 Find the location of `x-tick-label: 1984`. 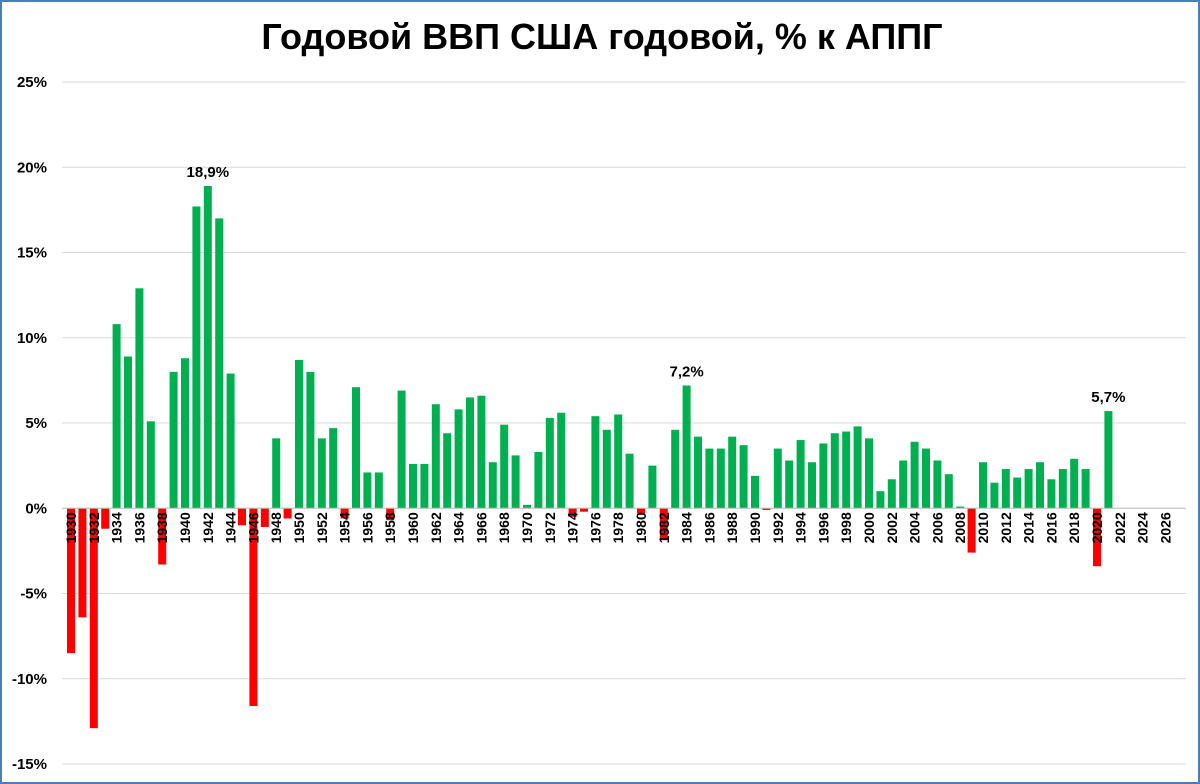

x-tick-label: 1984 is located at coordinates (687, 527).